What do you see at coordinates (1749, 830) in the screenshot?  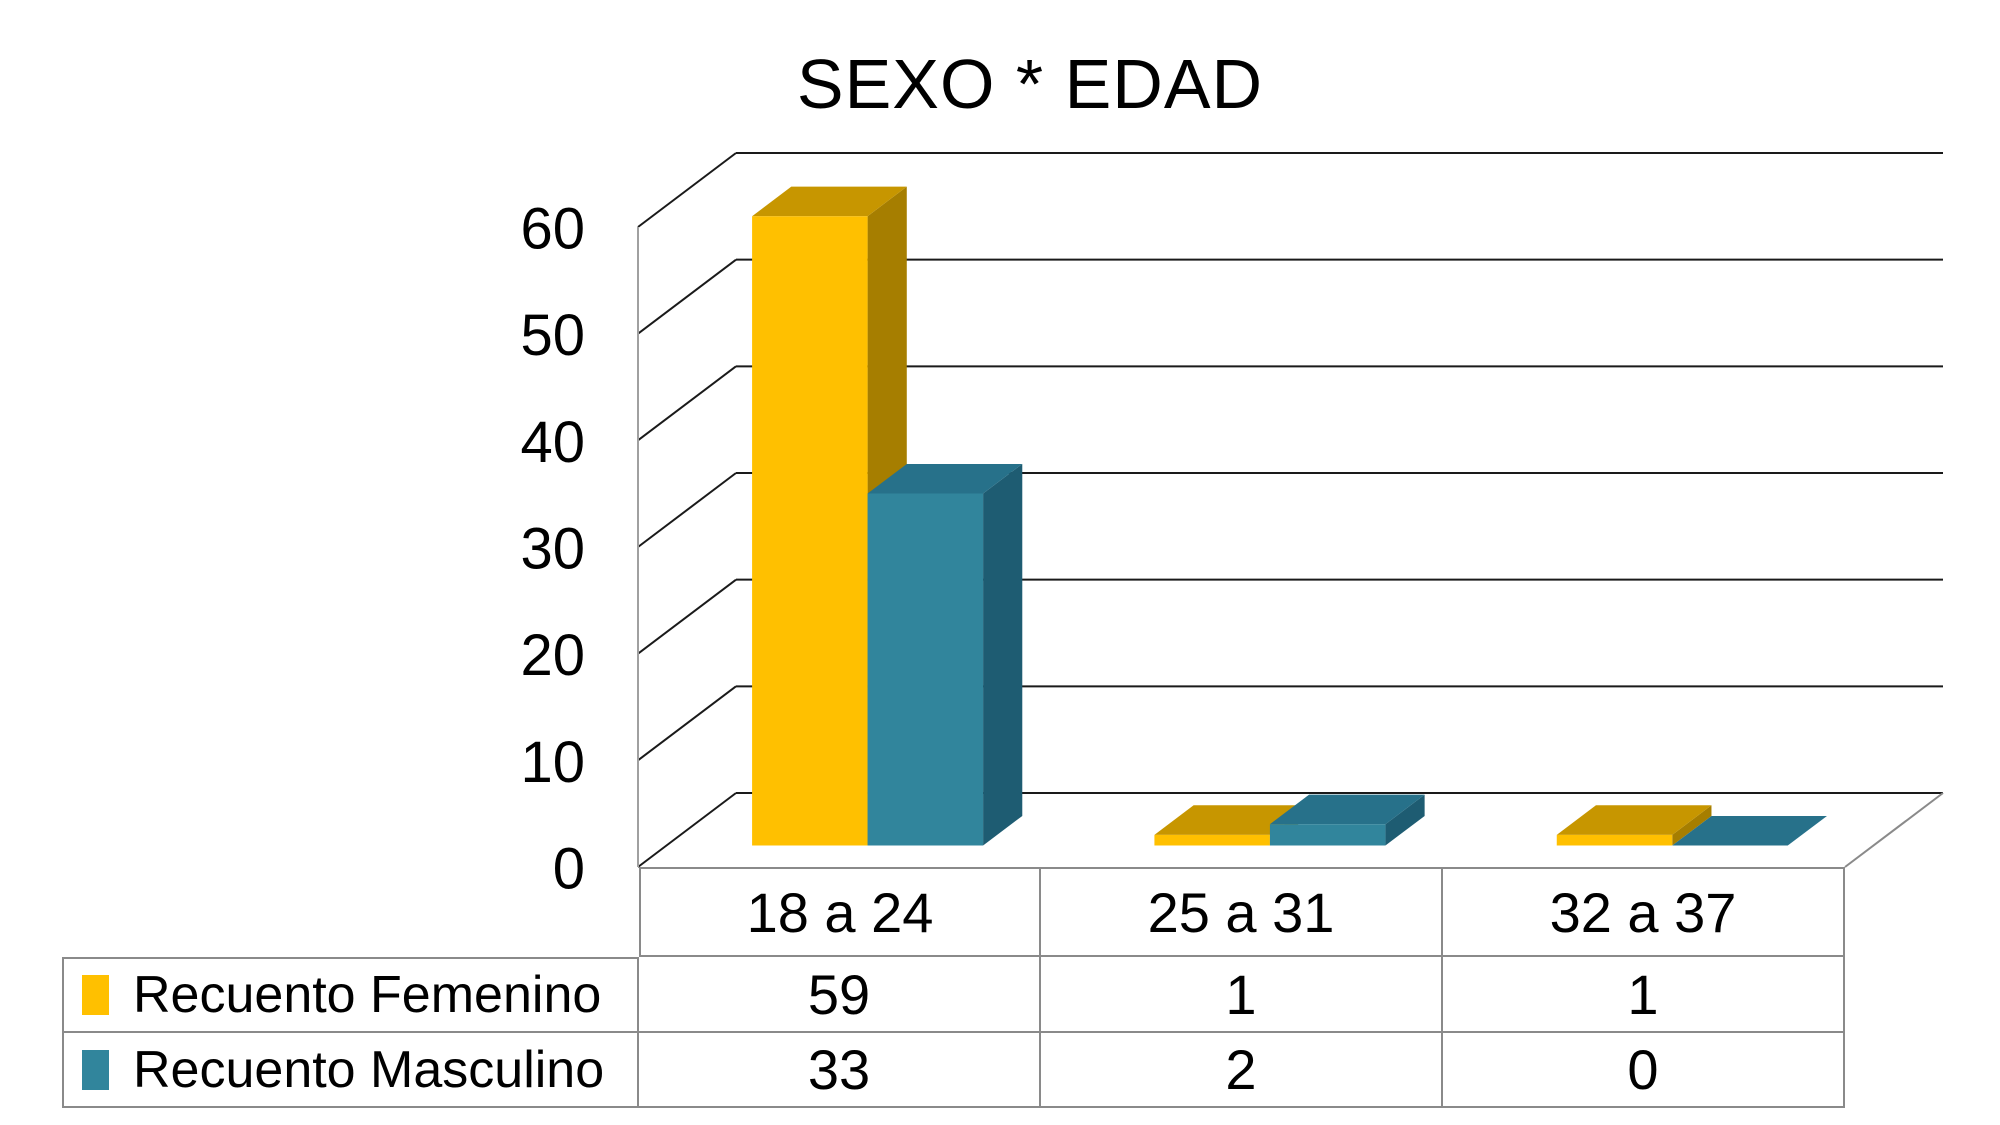 I see `bar-recuento-masculino-32-a-37-top` at bounding box center [1749, 830].